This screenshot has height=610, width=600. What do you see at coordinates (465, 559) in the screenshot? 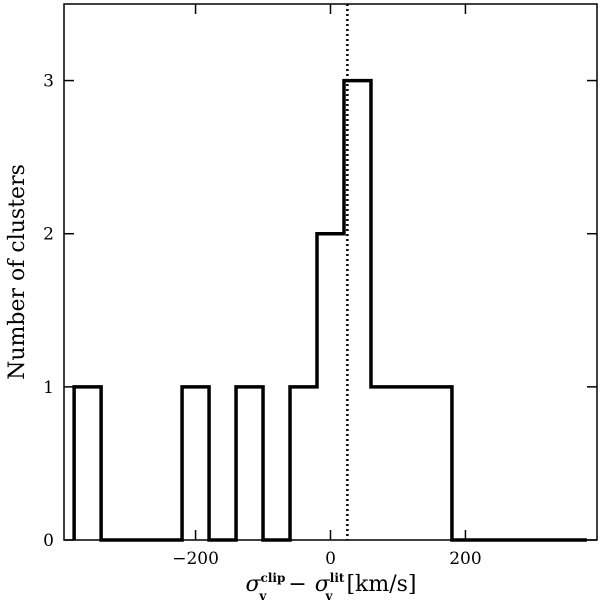
I see `x-tick-label: 200` at bounding box center [465, 559].